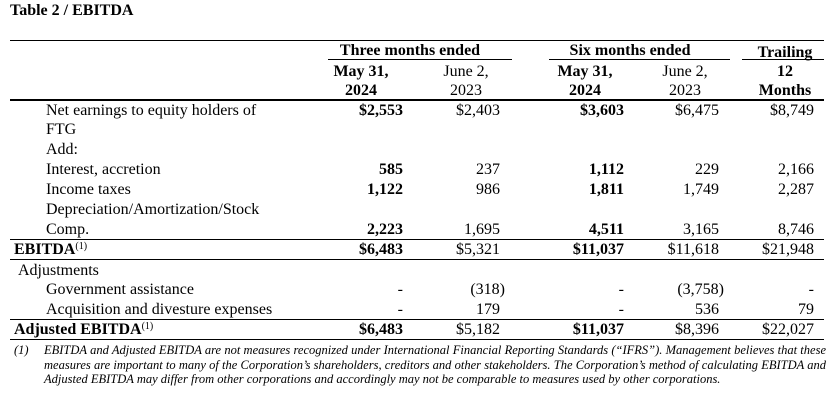 This screenshot has height=408, width=834. I want to click on cell-gov-assist-ttm: -, so click(811, 289).